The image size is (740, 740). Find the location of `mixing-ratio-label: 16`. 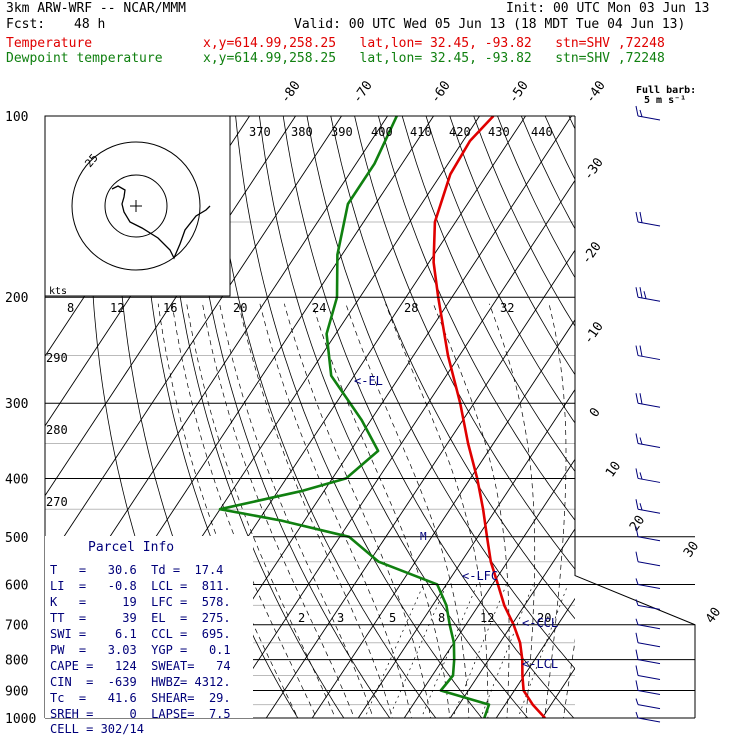

mixing-ratio-label: 16 is located at coordinates (170, 308).